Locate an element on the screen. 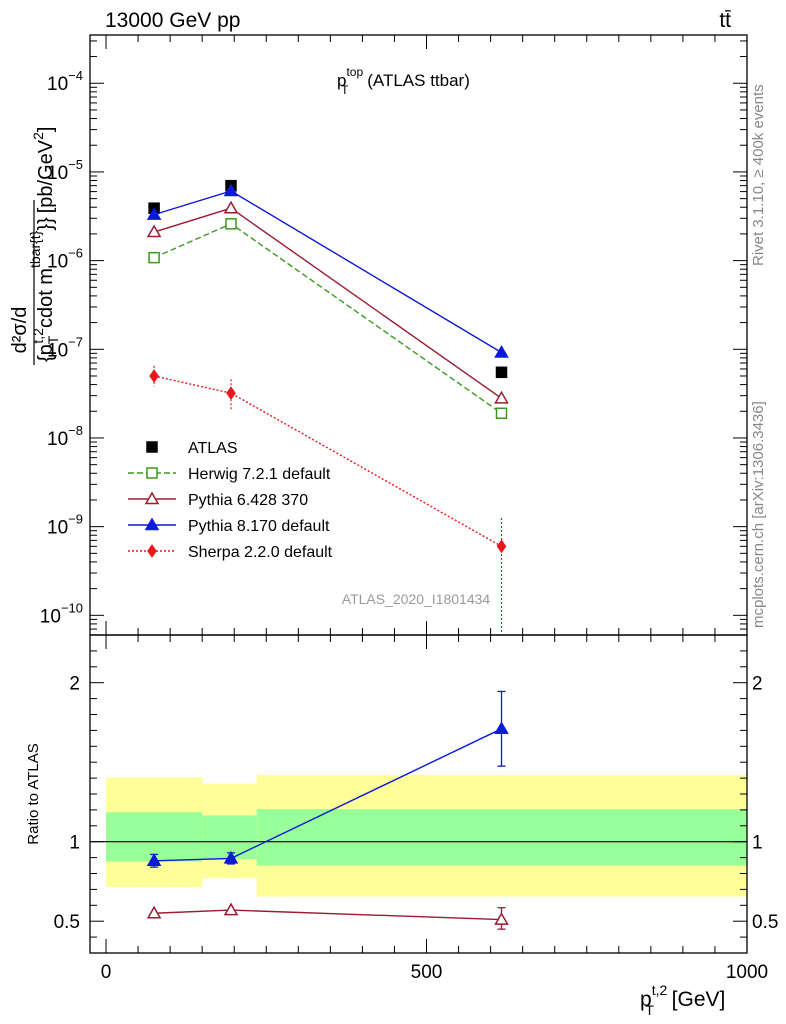  main-ytick-label: 10⁻¹⁰ is located at coordinates (61, 613).